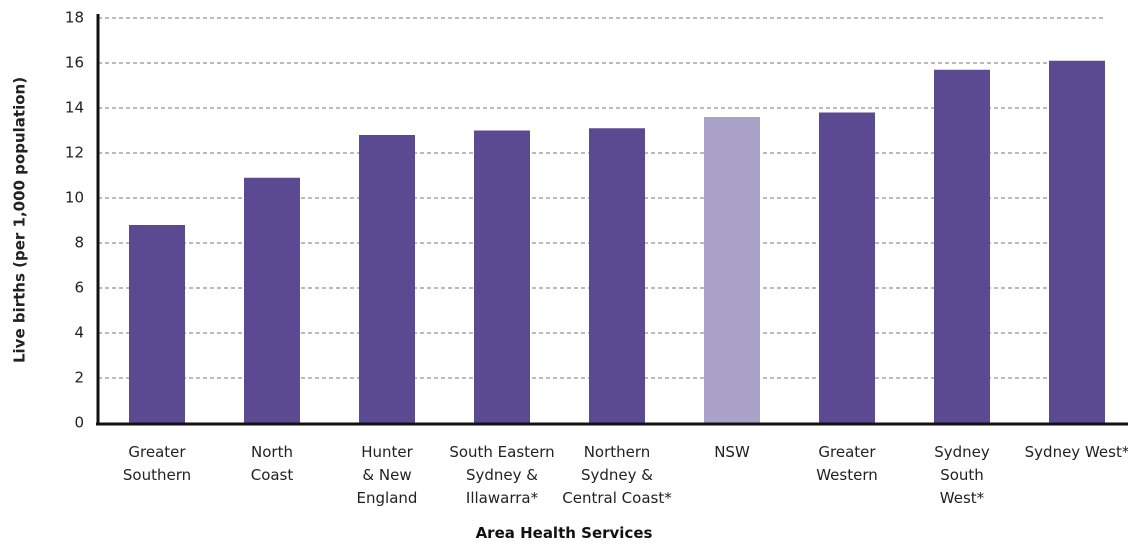 This screenshot has width=1128, height=544. What do you see at coordinates (79, 288) in the screenshot?
I see `y-tick-label: 6` at bounding box center [79, 288].